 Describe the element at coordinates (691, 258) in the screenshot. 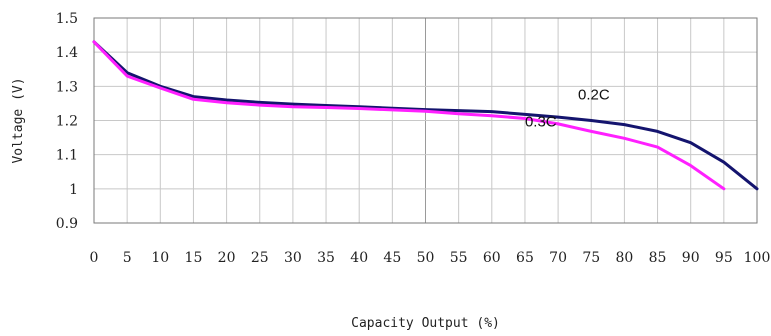

I see `x-tick-label: 90` at that location.